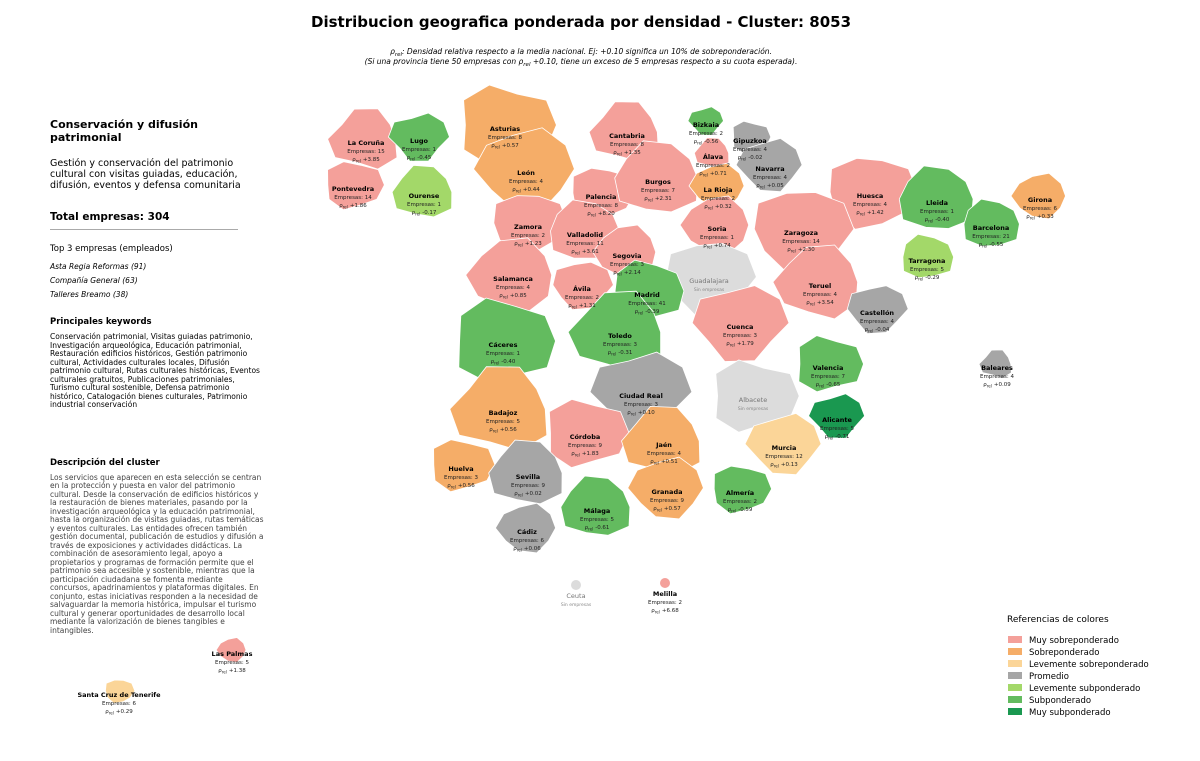 Image resolution: width=1200 pixels, height=761 pixels. I want to click on province-rho: ρrel -0.39, so click(647, 312).